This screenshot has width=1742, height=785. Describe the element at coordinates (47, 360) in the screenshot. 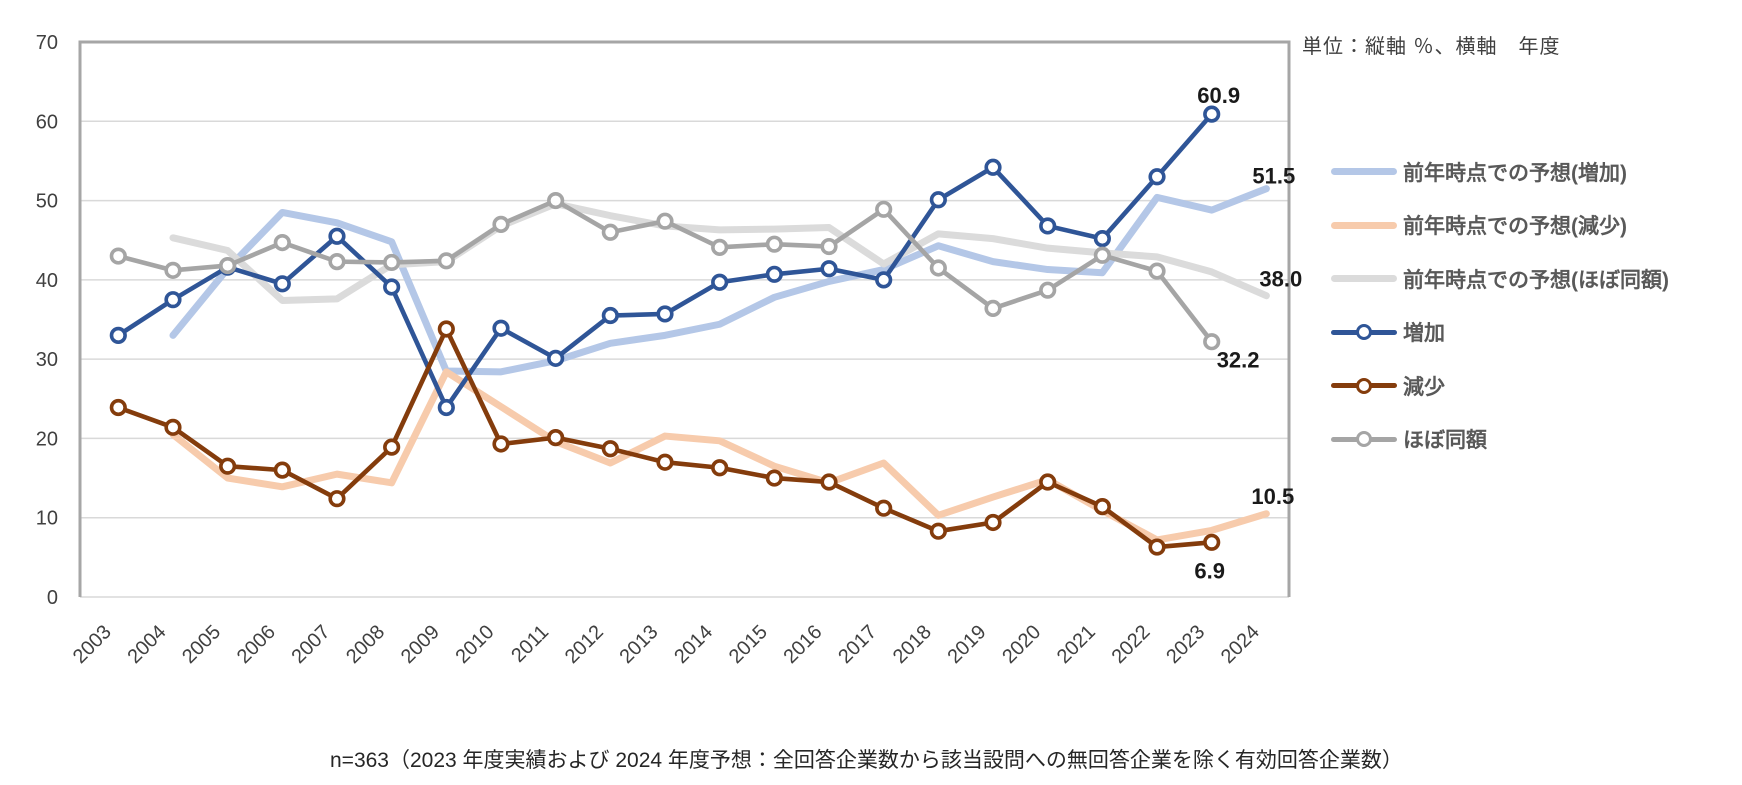

I see `y-tick-label: 30` at that location.